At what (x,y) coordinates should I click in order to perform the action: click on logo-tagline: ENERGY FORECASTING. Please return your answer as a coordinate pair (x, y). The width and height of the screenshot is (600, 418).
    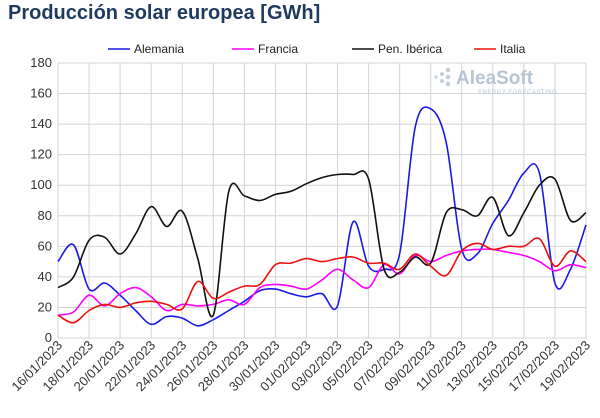
    Looking at the image, I should click on (517, 93).